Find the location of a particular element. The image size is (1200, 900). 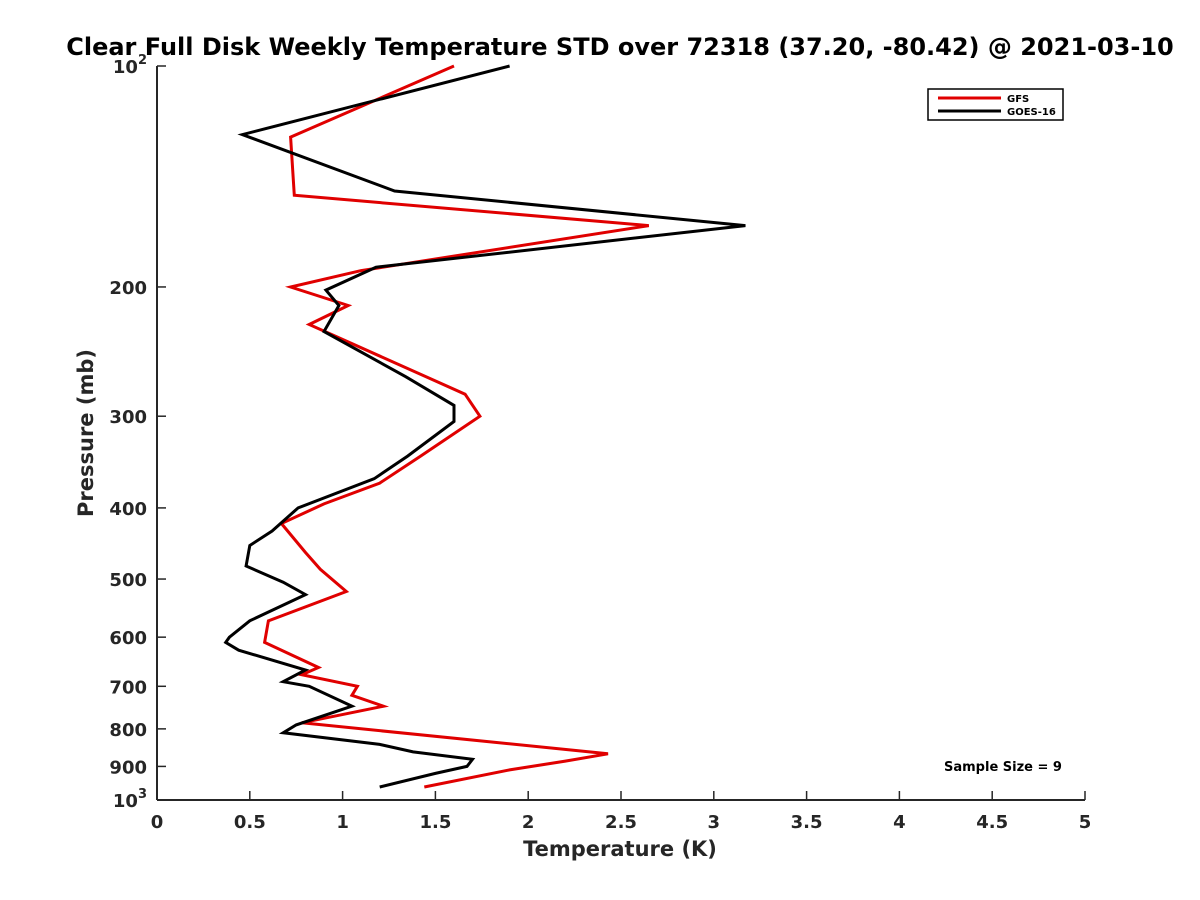

x-tick-label: 1 is located at coordinates (342, 822).